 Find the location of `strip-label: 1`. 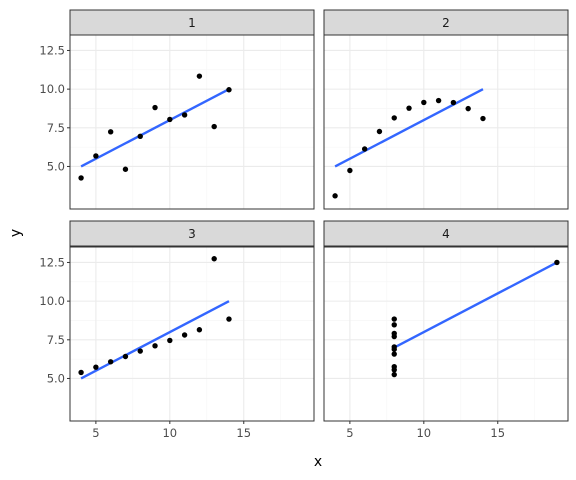

strip-label: 1 is located at coordinates (192, 23).